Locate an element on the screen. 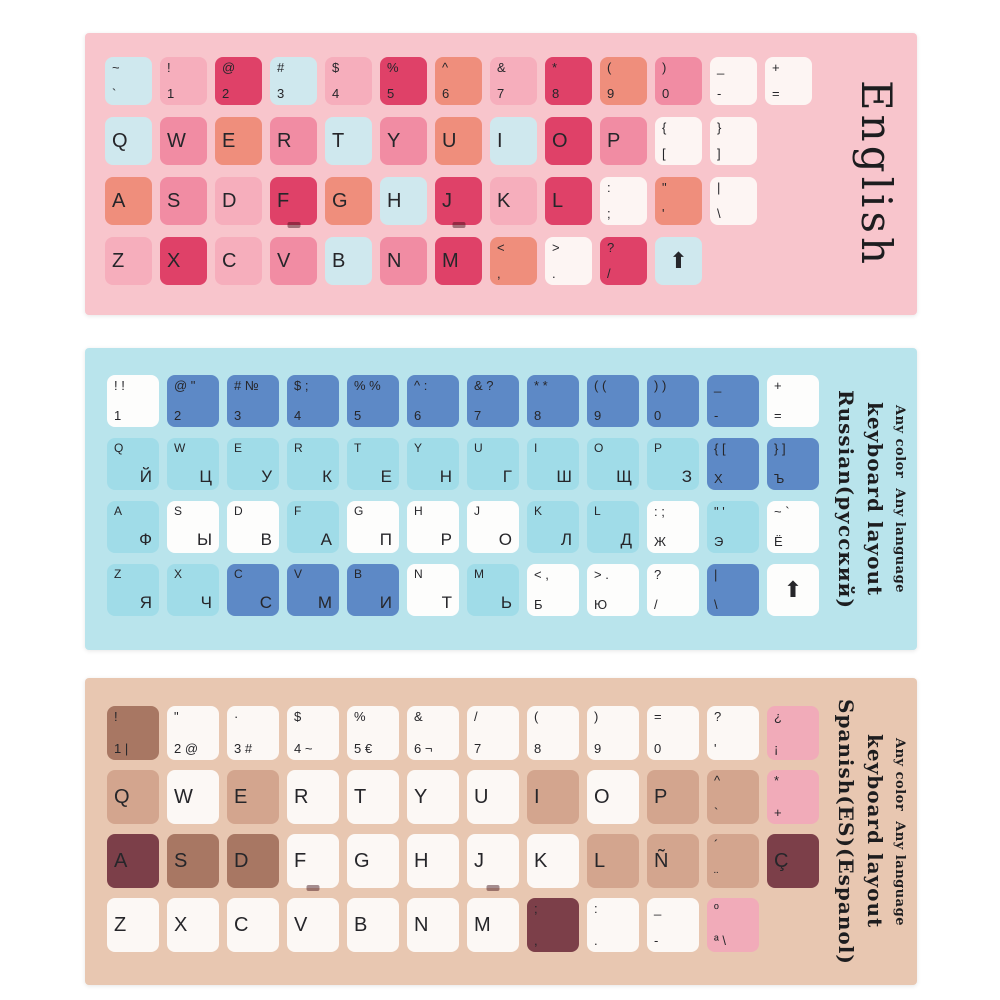  keycap-sticker: $4 ~ is located at coordinates (313, 733).